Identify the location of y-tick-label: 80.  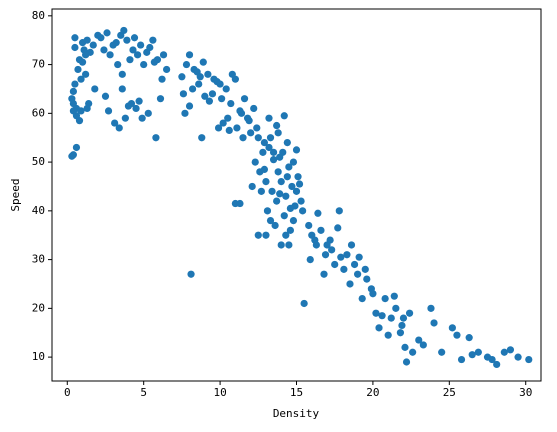
(38, 15).